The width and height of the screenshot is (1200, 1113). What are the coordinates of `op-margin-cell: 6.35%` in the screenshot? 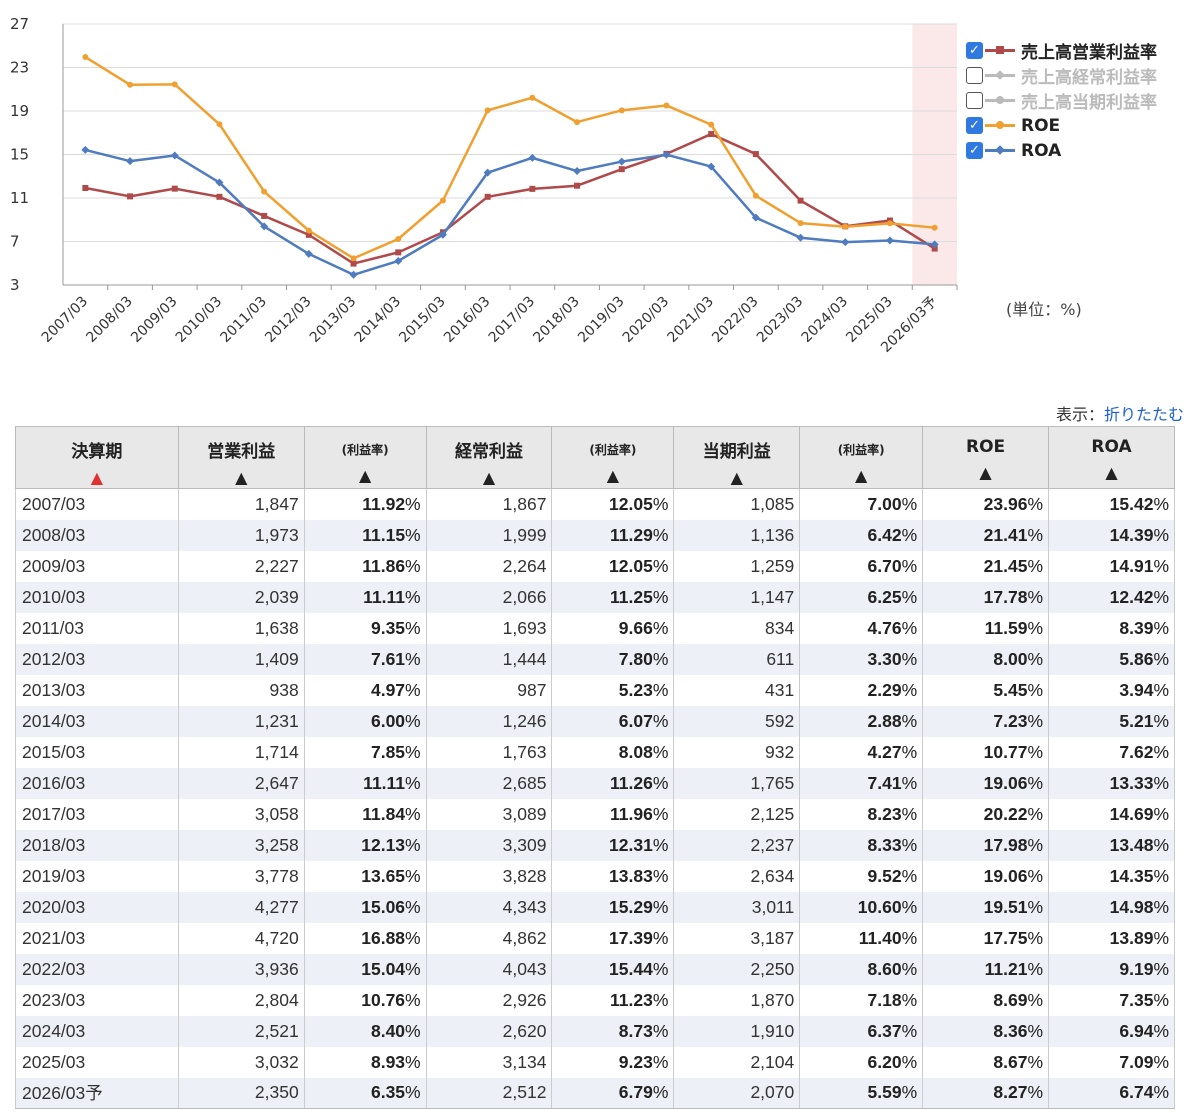 It's located at (365, 1093).